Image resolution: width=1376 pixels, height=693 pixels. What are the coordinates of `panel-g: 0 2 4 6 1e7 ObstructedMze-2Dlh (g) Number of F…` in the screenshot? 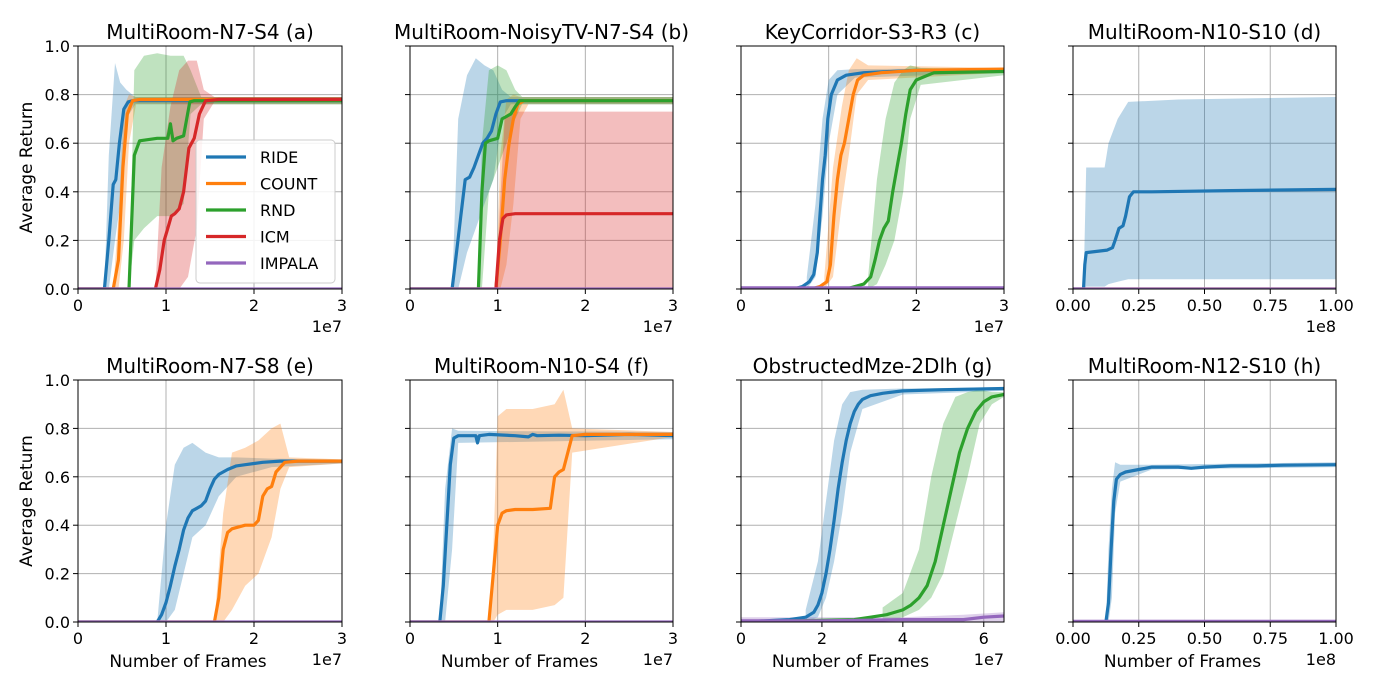 It's located at (870, 513).